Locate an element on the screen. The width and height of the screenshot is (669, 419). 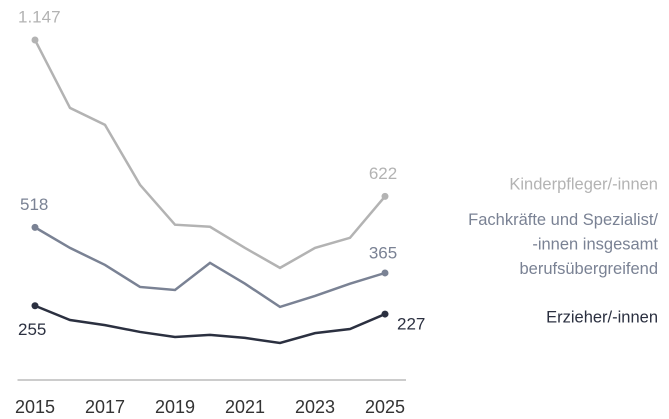
legend-label: Erzieher/-innen is located at coordinates (602, 317).